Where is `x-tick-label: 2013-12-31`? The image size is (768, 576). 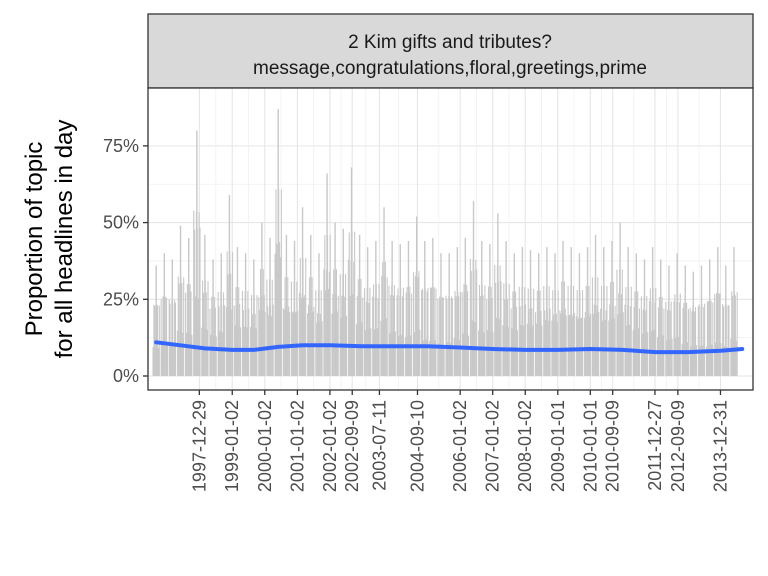
x-tick-label: 2013-12-31 is located at coordinates (721, 446).